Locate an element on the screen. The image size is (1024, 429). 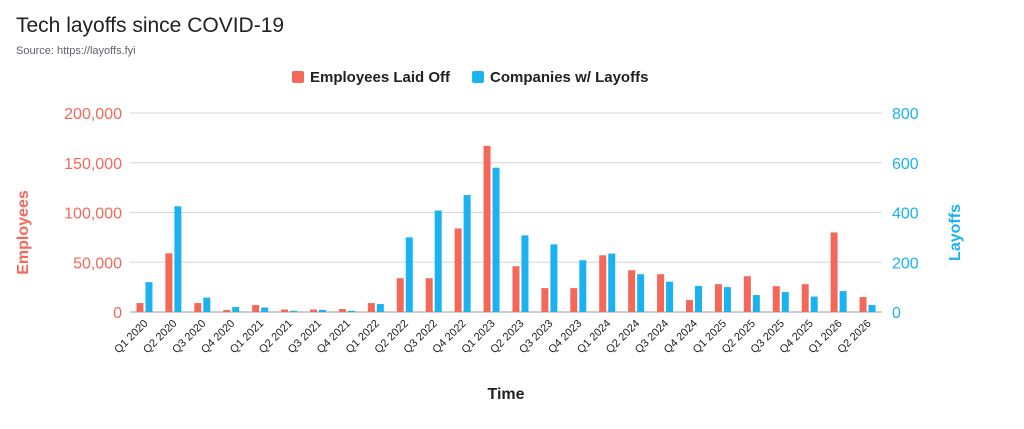
right-tick-label: 600 is located at coordinates (905, 164).